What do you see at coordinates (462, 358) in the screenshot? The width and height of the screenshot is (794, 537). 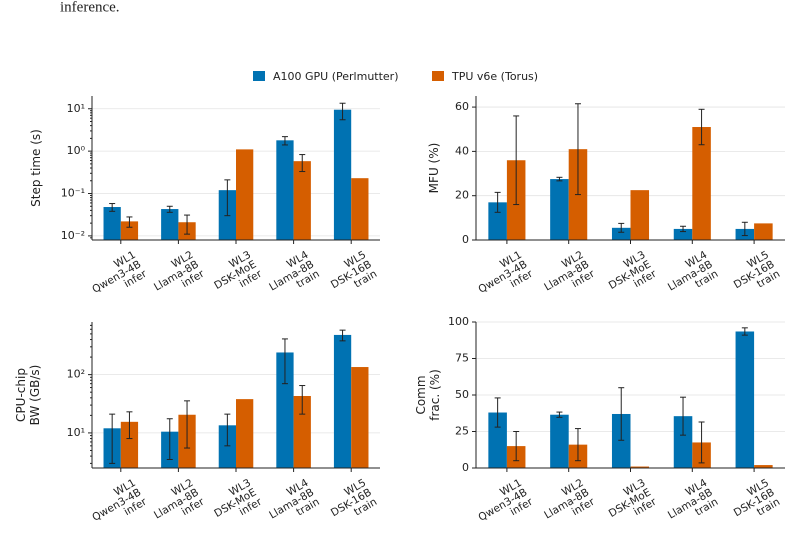 I see `y-tick-label: 75` at bounding box center [462, 358].